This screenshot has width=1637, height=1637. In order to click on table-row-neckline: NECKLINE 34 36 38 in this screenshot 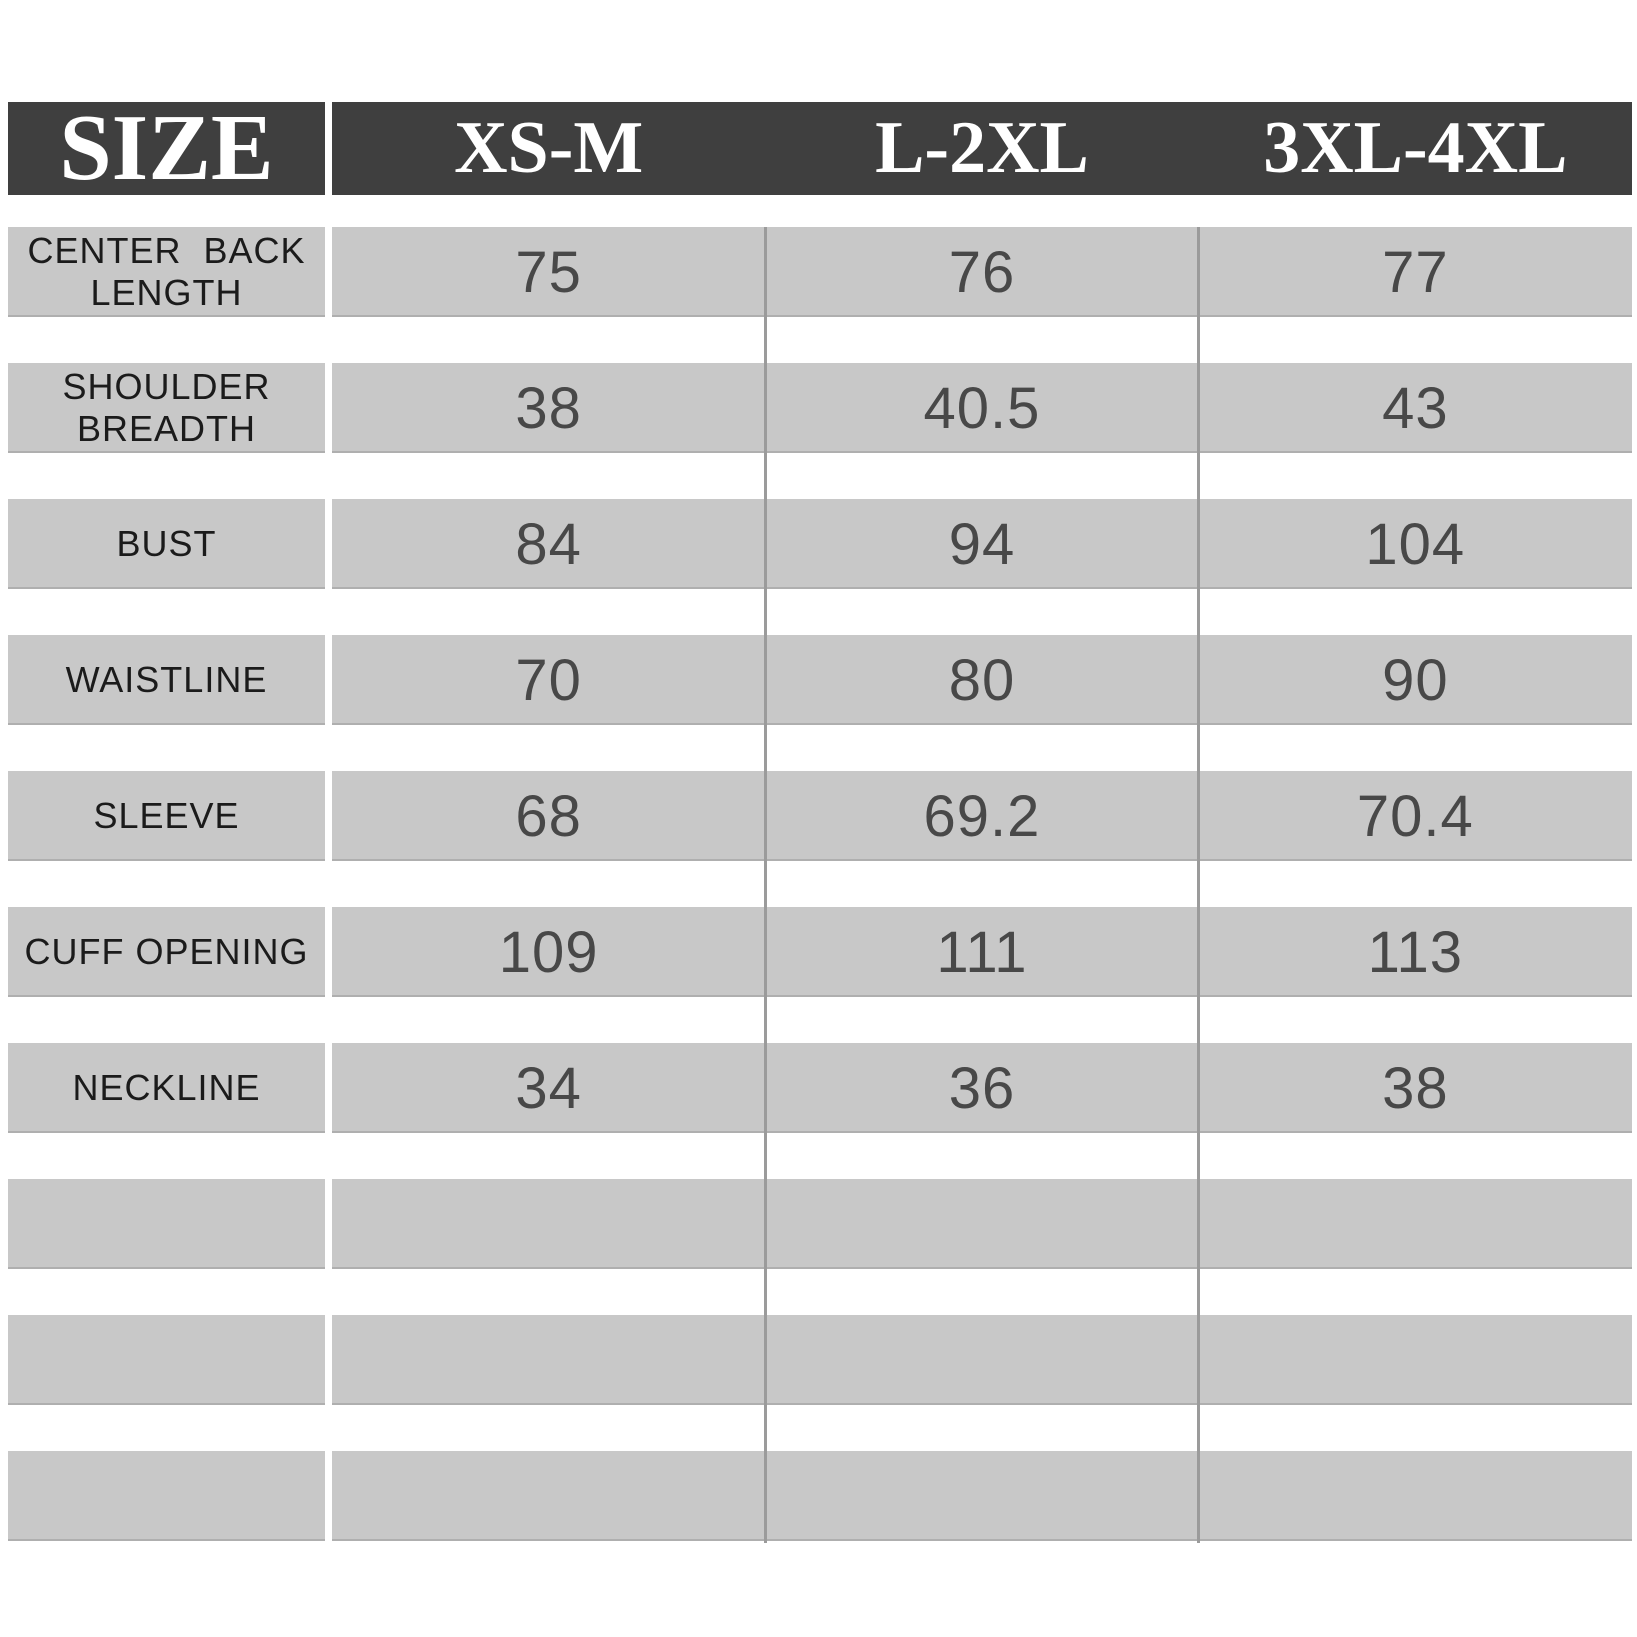, I will do `click(820, 1088)`.